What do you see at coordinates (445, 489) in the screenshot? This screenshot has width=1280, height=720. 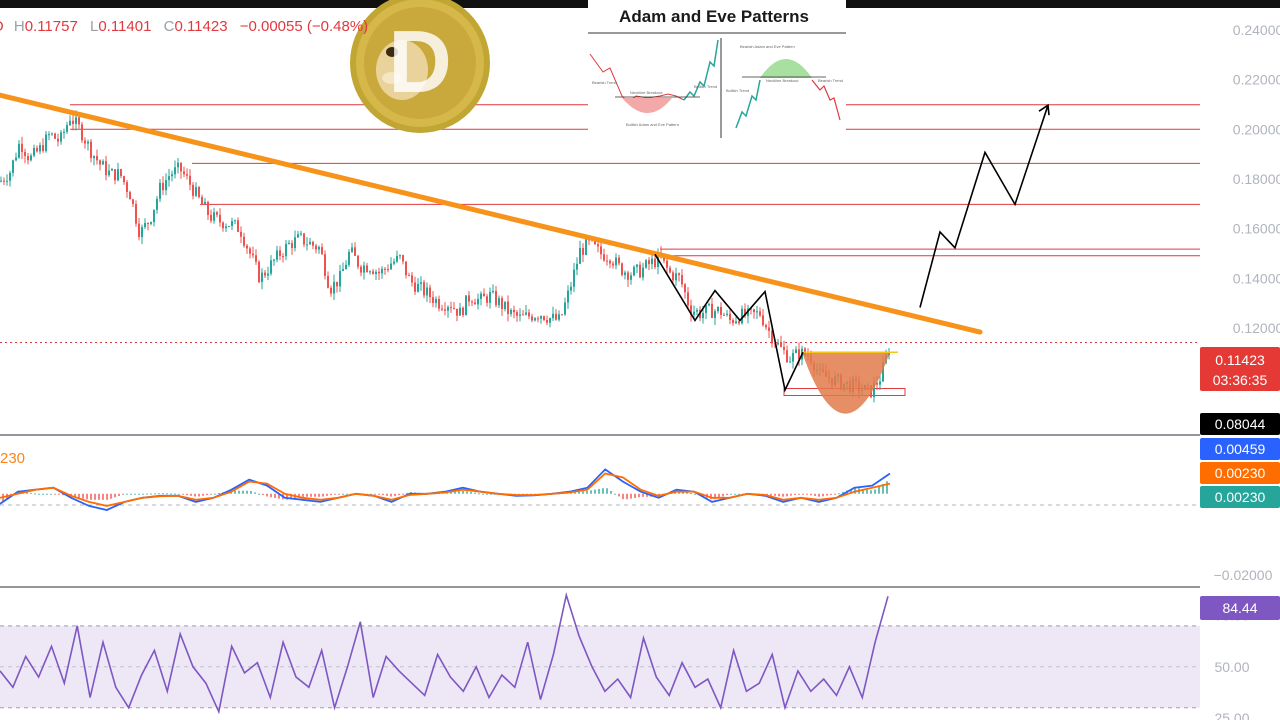 I see `signal-line` at bounding box center [445, 489].